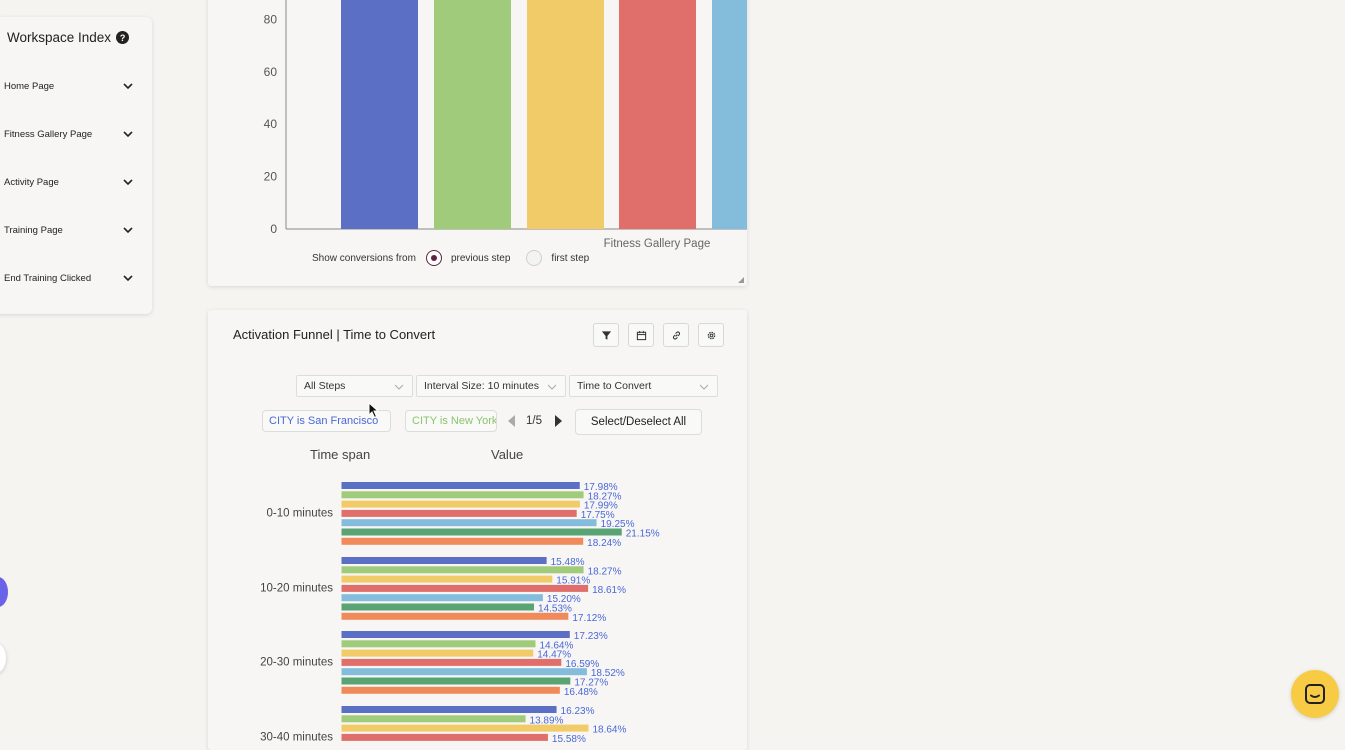  I want to click on sidebar-item-activity-page: Activity Page, so click(69, 182).